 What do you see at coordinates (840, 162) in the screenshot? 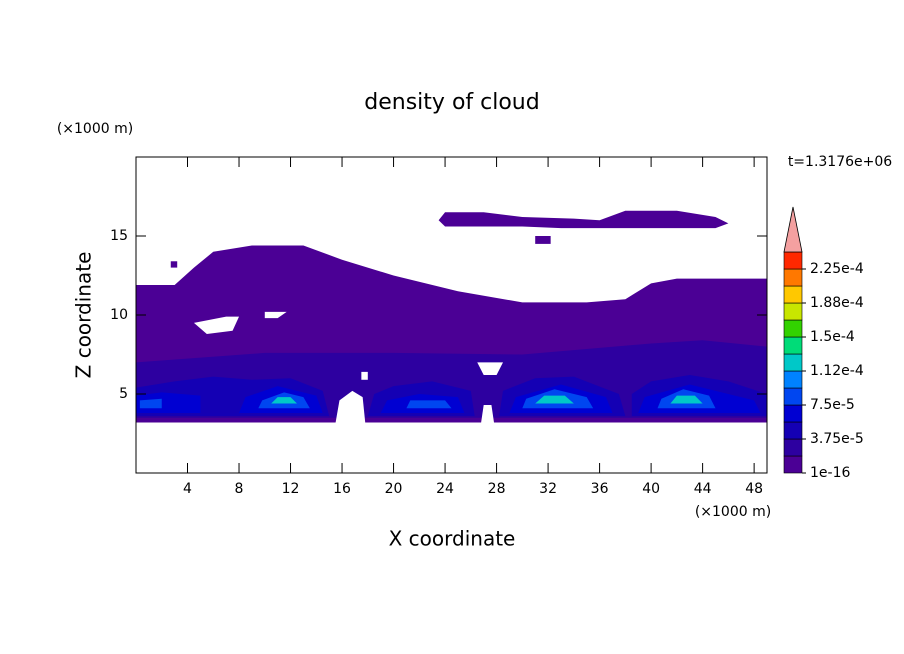
I see `annotation: t=1.3176e+06` at bounding box center [840, 162].